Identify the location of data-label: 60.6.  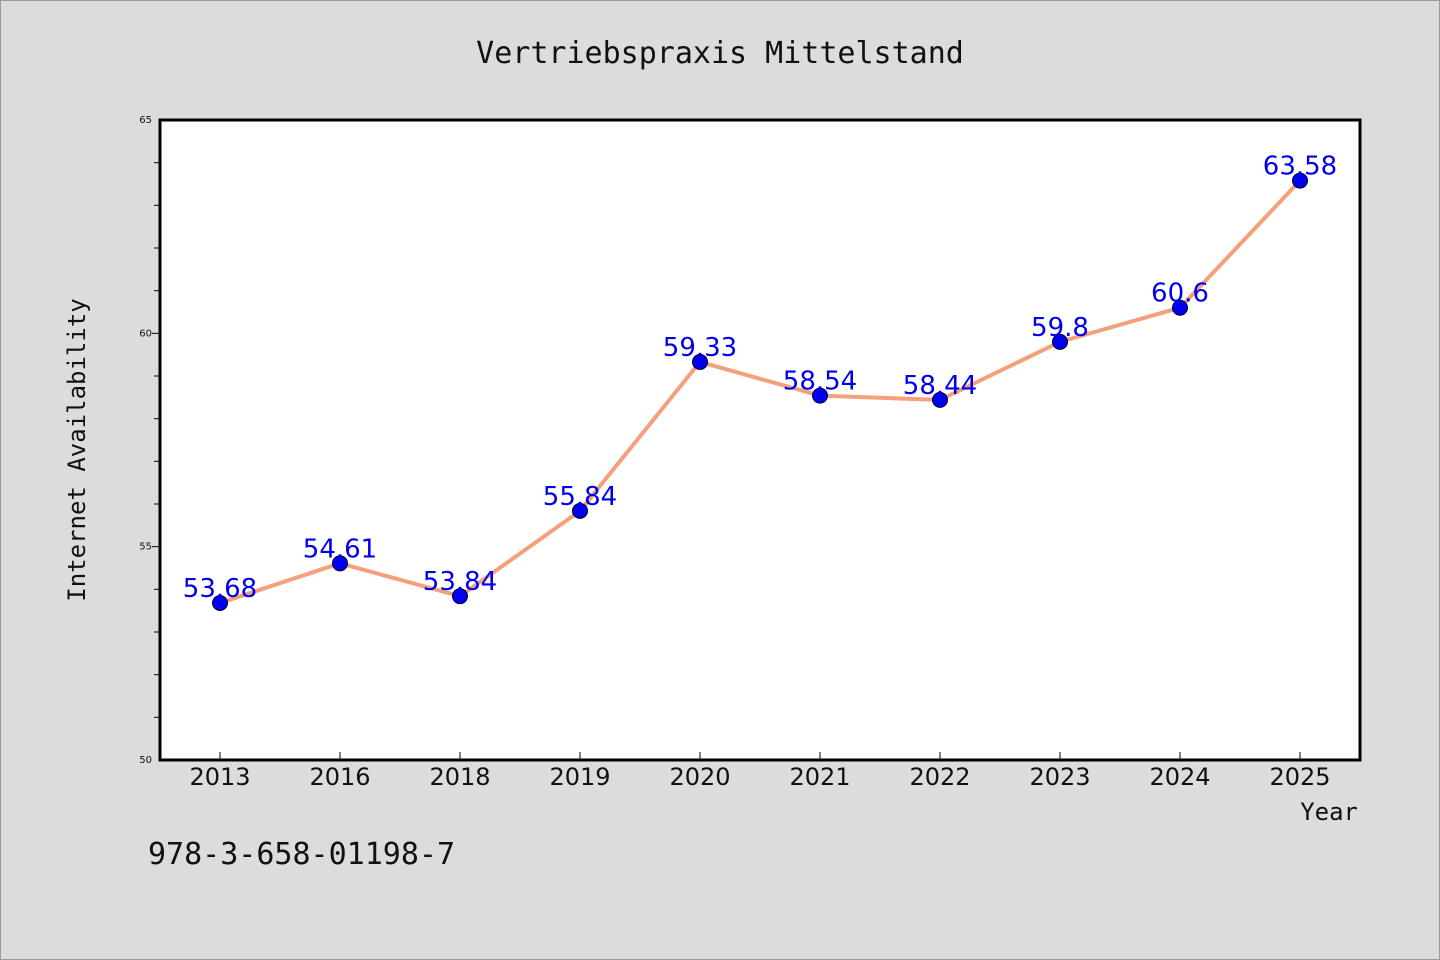
(1180, 294).